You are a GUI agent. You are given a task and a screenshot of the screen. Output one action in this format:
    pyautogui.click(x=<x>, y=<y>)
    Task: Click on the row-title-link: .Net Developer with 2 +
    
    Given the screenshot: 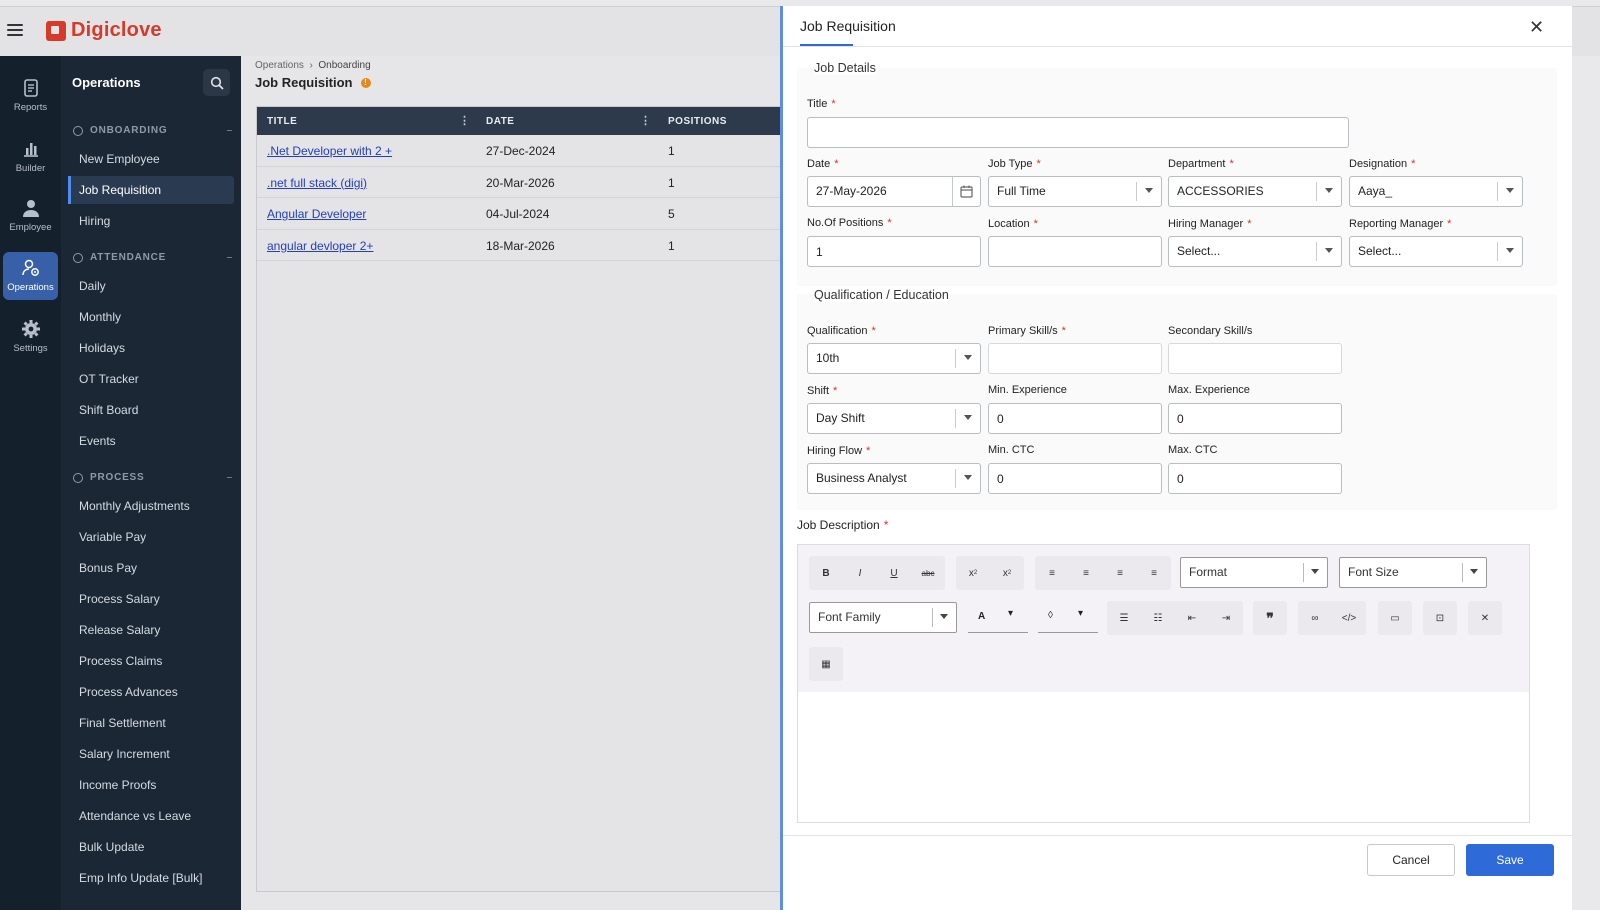 What is the action you would take?
    pyautogui.click(x=330, y=151)
    